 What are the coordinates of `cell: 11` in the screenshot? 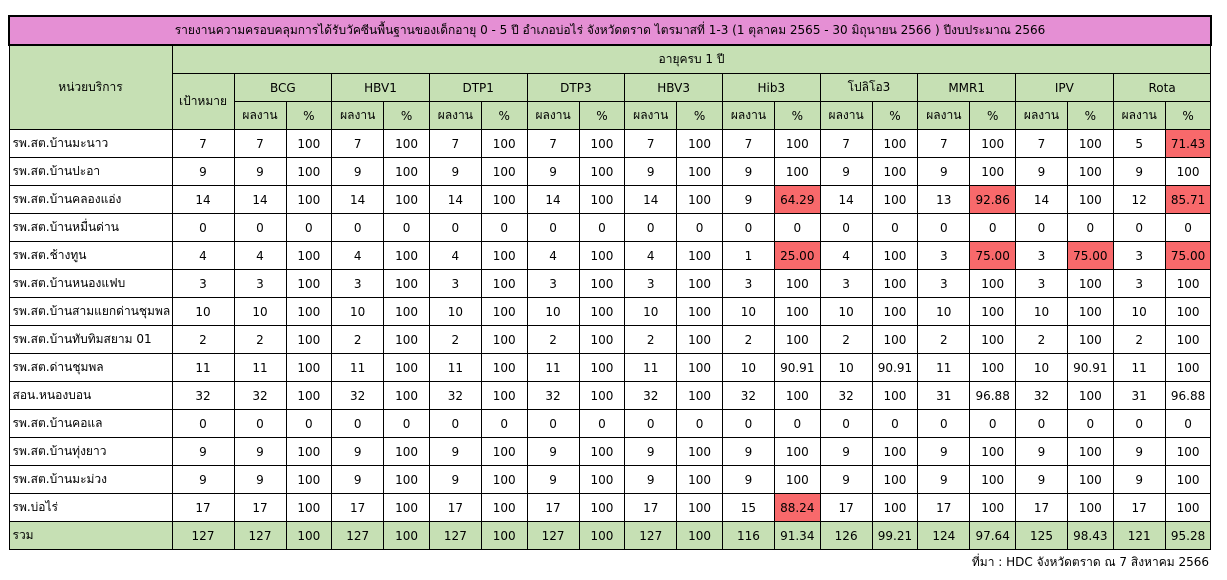 It's located at (203, 367).